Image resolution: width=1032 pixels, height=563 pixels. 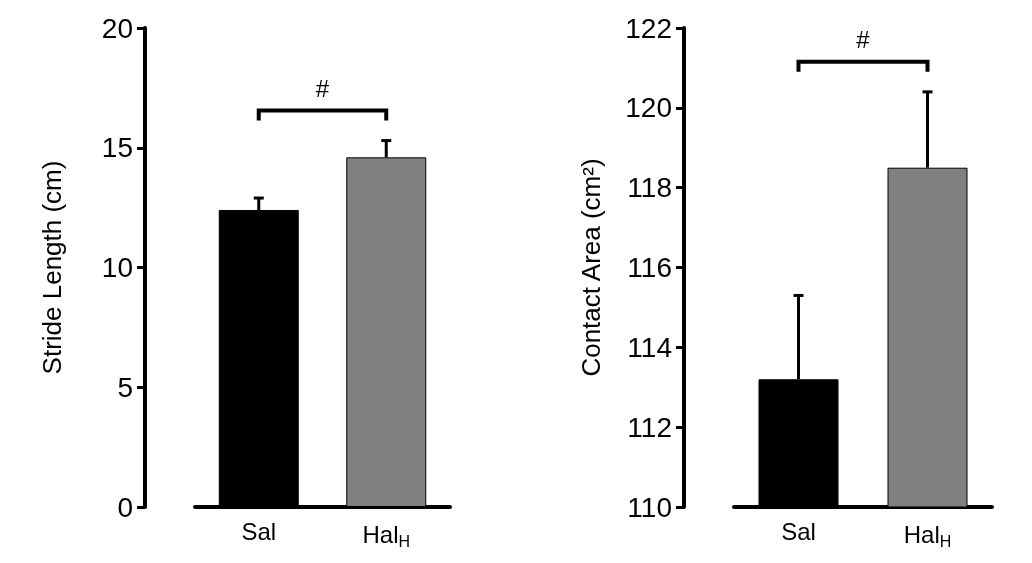 What do you see at coordinates (649, 188) in the screenshot?
I see `y-tick-label: 118` at bounding box center [649, 188].